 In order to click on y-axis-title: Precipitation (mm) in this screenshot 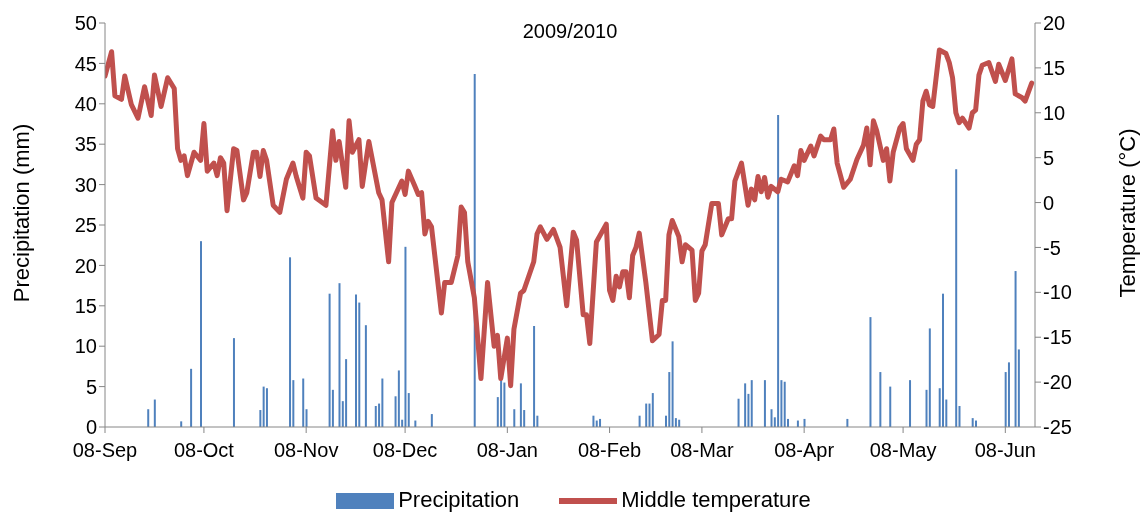, I will do `click(22, 213)`.